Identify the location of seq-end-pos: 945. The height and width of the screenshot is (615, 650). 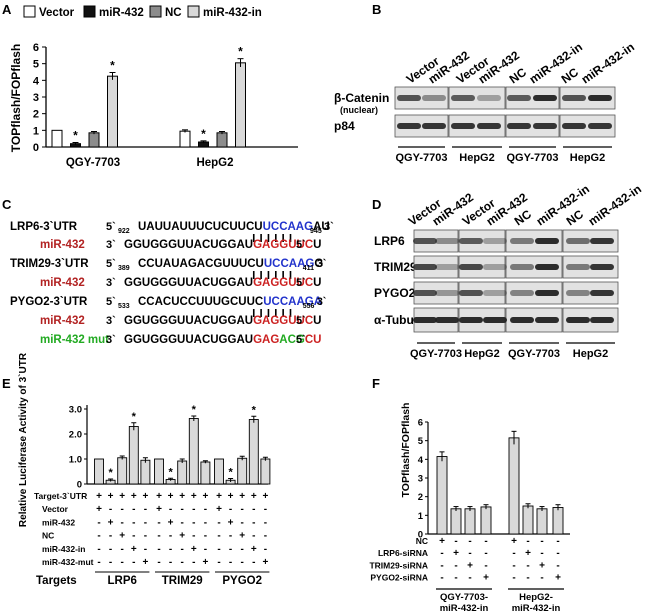
(316, 231).